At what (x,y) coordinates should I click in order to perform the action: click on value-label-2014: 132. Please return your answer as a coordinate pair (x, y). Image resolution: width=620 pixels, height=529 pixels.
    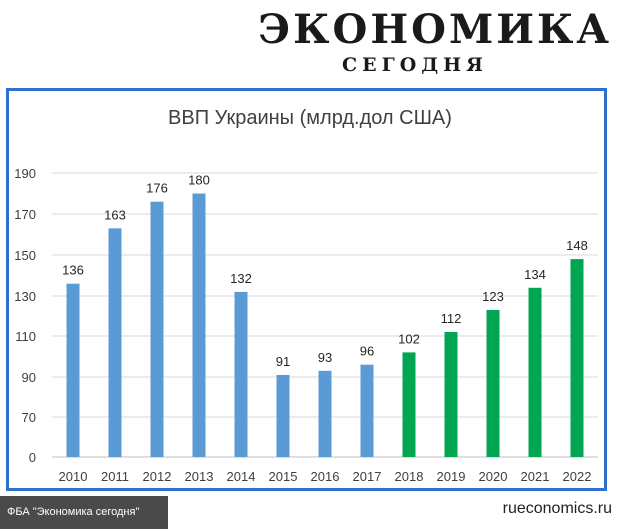
    Looking at the image, I should click on (241, 278).